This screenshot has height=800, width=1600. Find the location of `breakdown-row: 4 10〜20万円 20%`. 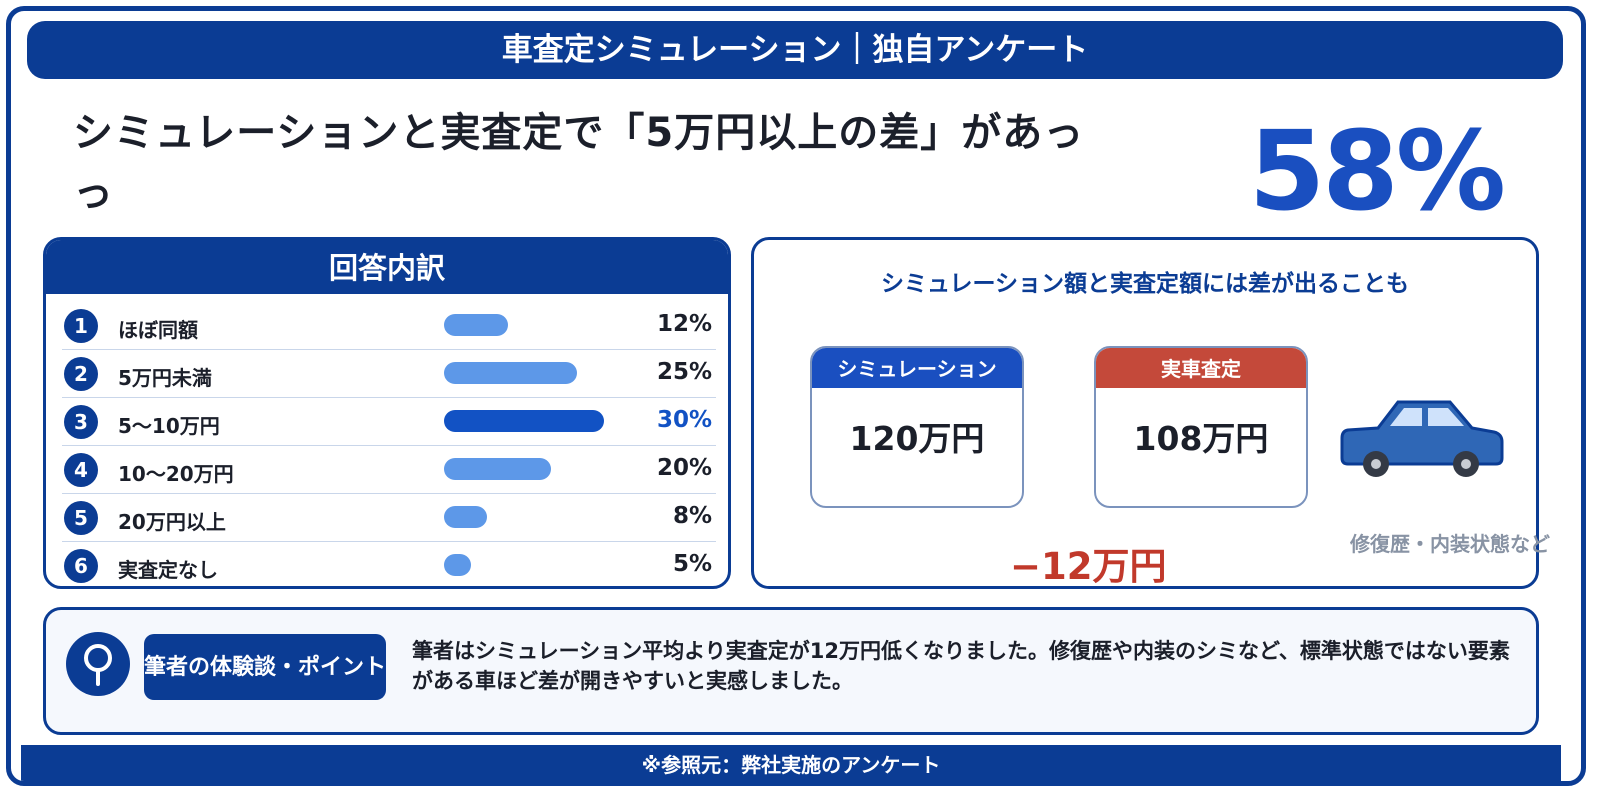

breakdown-row: 4 10〜20万円 20% is located at coordinates (389, 470).